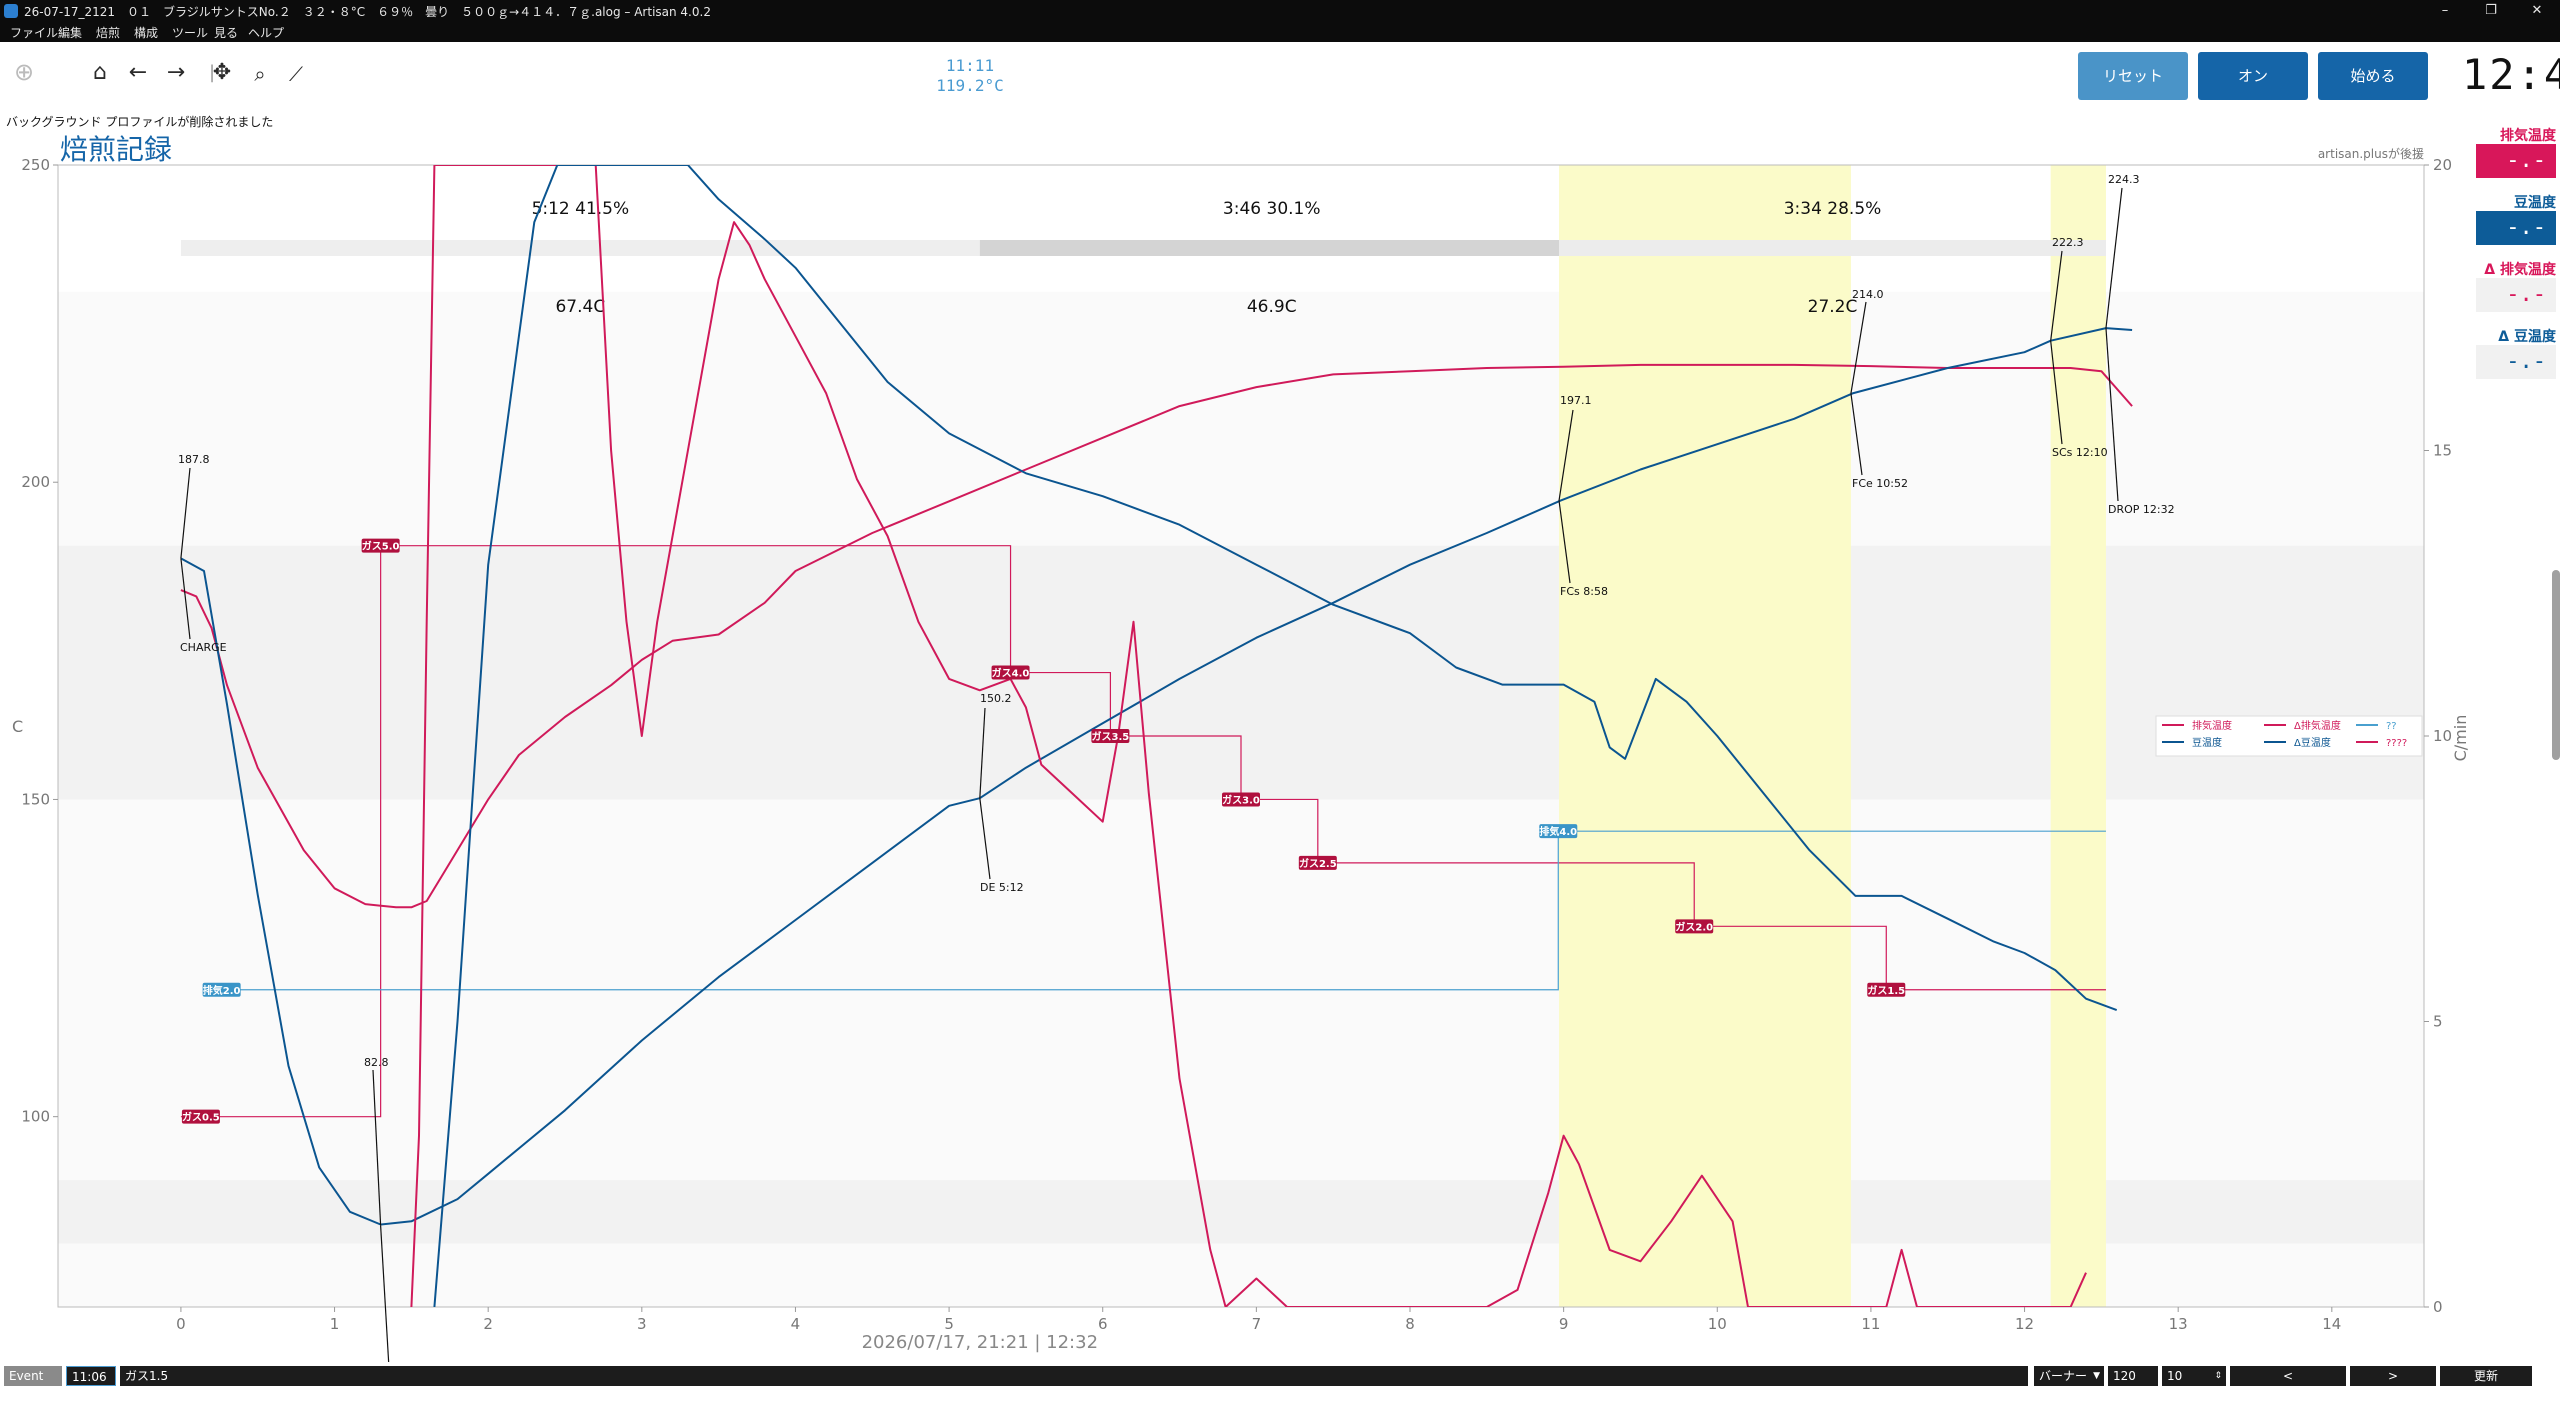 The height and width of the screenshot is (1406, 2560). I want to click on gas-event-label: ガス2.5, so click(1318, 863).